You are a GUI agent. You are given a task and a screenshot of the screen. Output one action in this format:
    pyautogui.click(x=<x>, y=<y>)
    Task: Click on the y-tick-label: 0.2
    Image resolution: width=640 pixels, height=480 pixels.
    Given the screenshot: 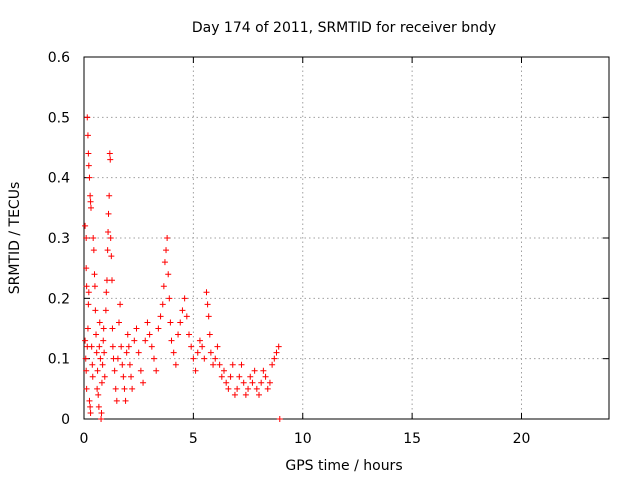 What is the action you would take?
    pyautogui.click(x=59, y=299)
    